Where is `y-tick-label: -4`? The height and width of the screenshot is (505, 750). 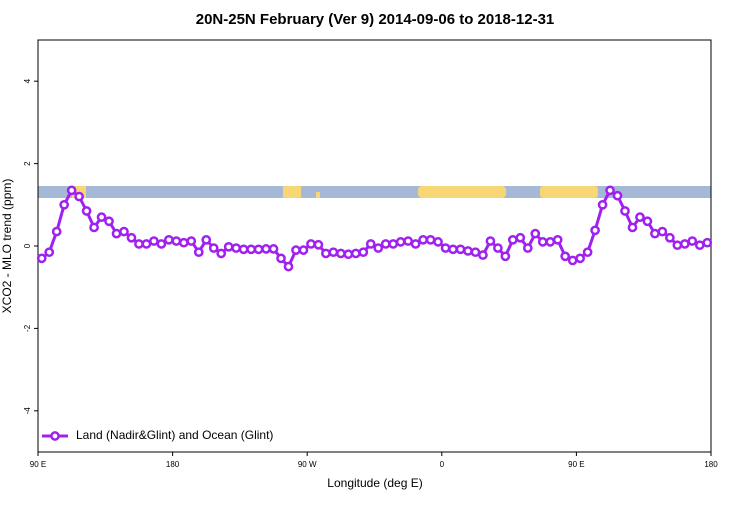
y-tick-label: -4 is located at coordinates (27, 411).